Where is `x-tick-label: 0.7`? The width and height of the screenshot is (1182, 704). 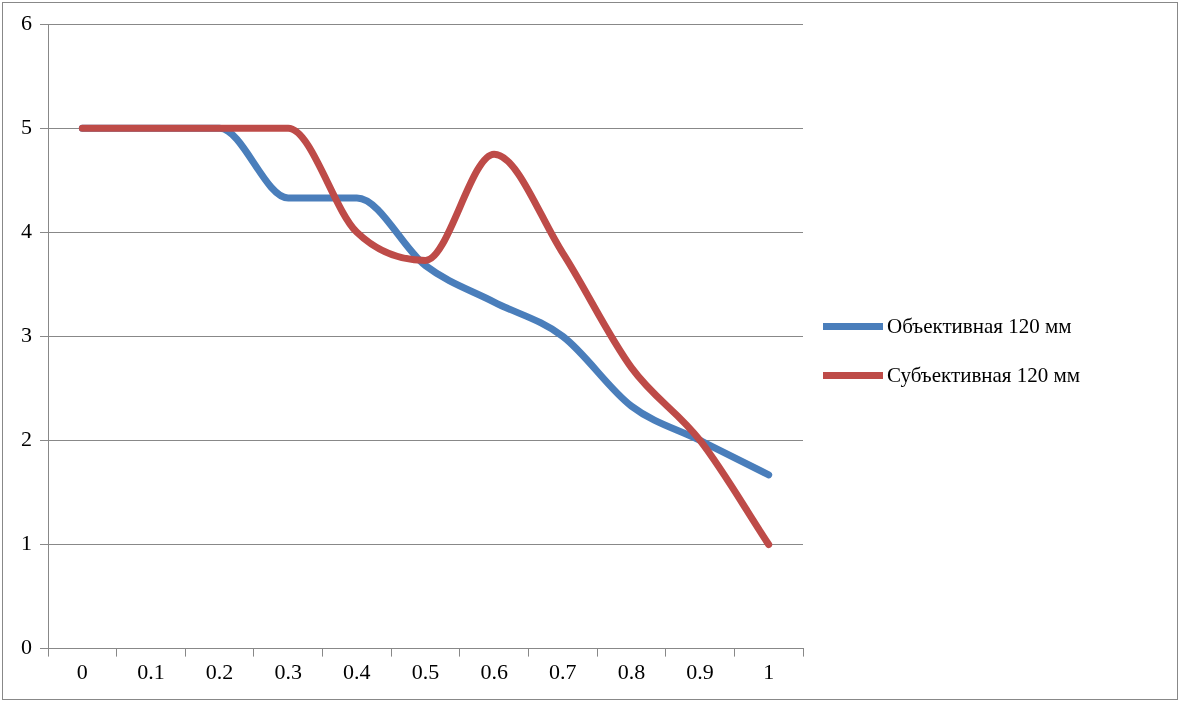
x-tick-label: 0.7 is located at coordinates (563, 671).